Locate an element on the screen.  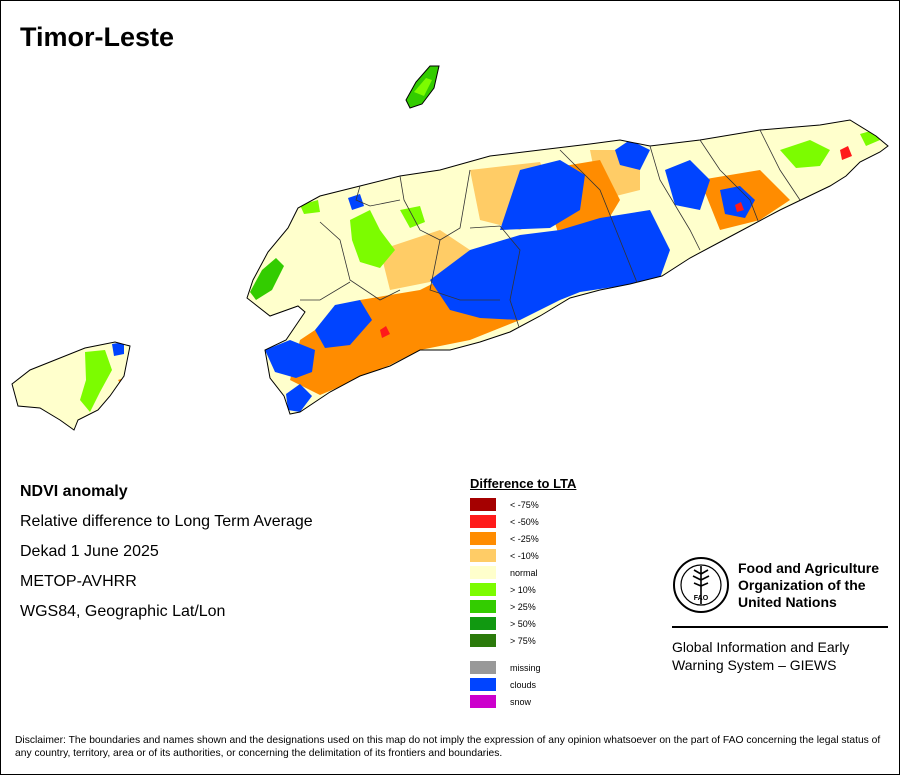
legend-label: > 25% is located at coordinates (523, 606).